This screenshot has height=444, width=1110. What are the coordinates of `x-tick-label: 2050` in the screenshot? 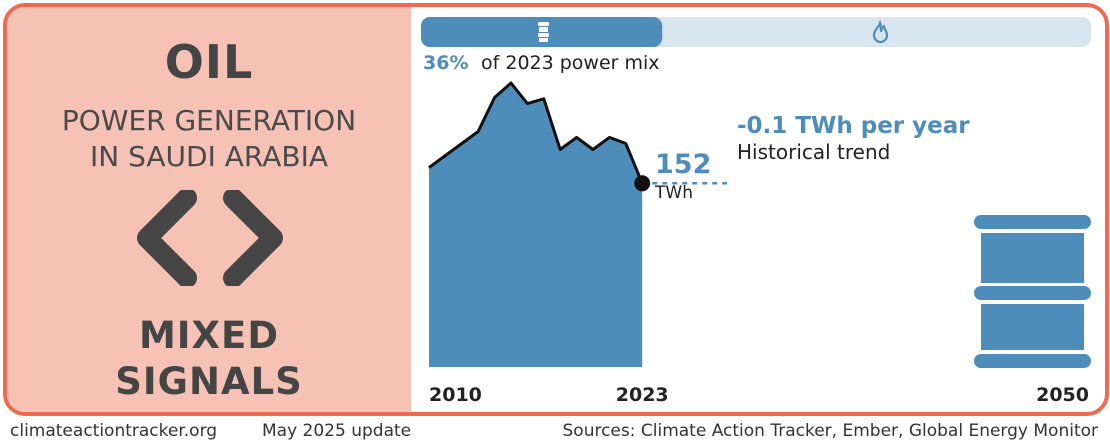 It's located at (1062, 395).